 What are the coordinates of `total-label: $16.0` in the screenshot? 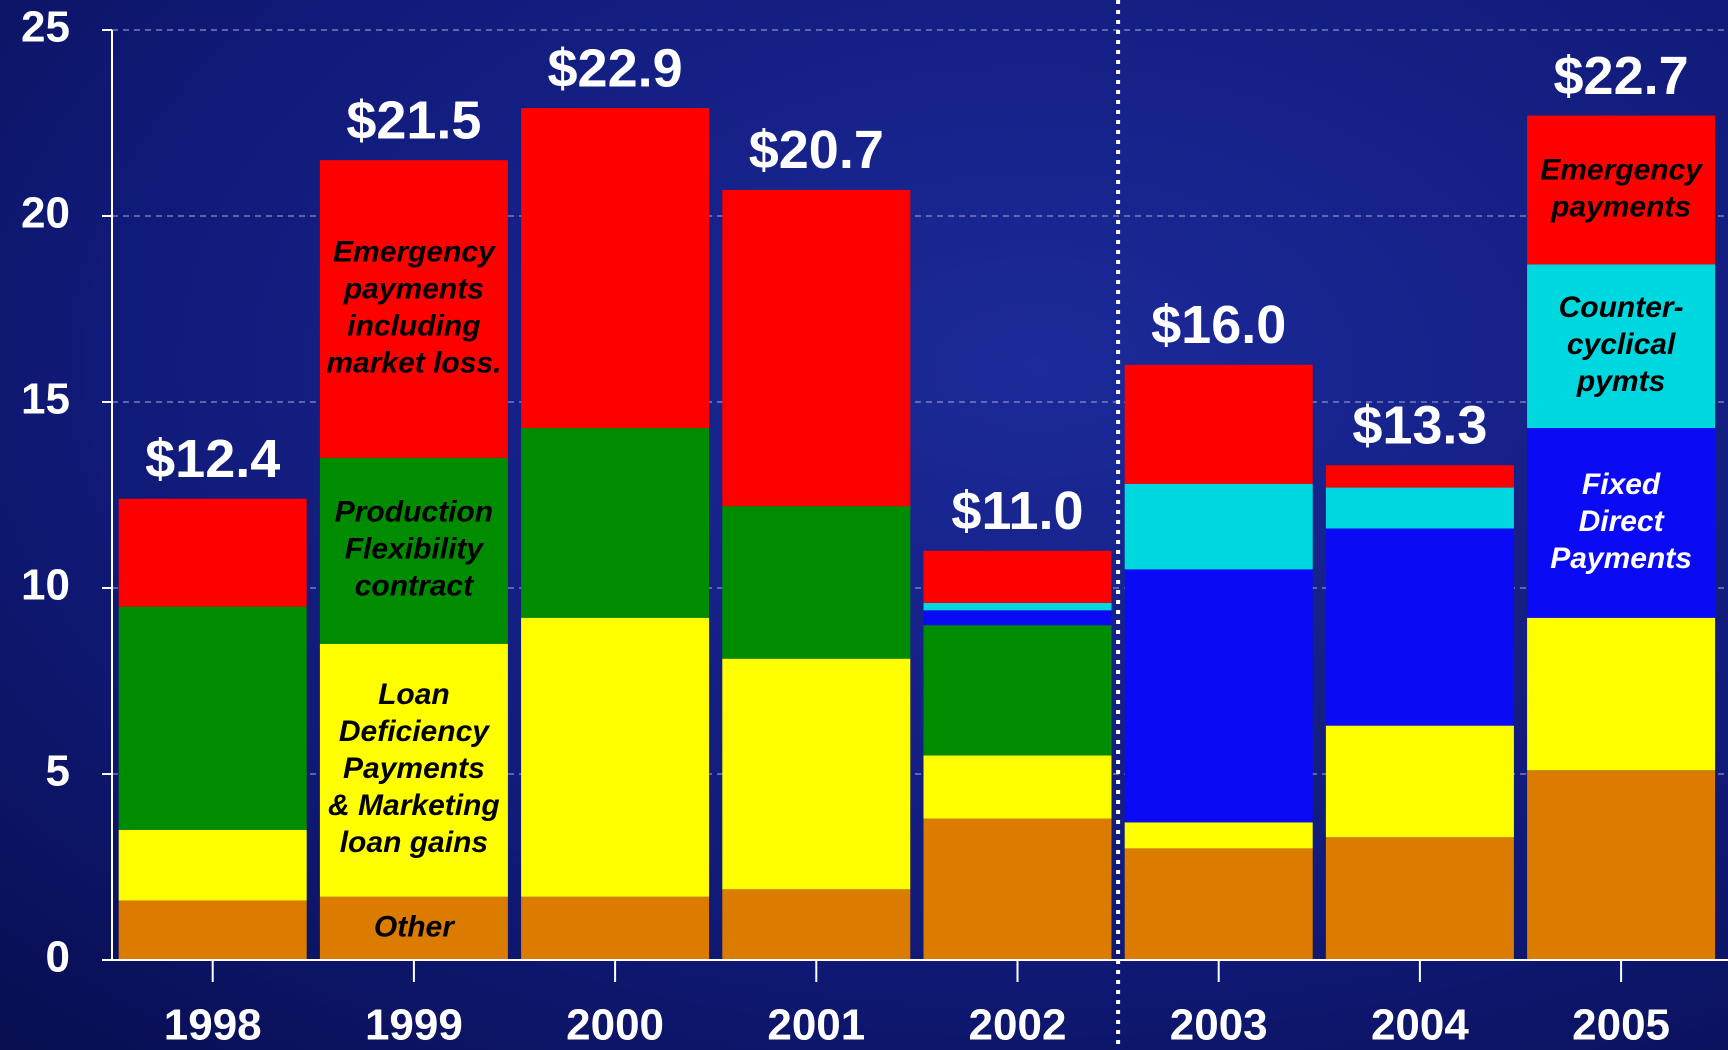 It's located at (1218, 325).